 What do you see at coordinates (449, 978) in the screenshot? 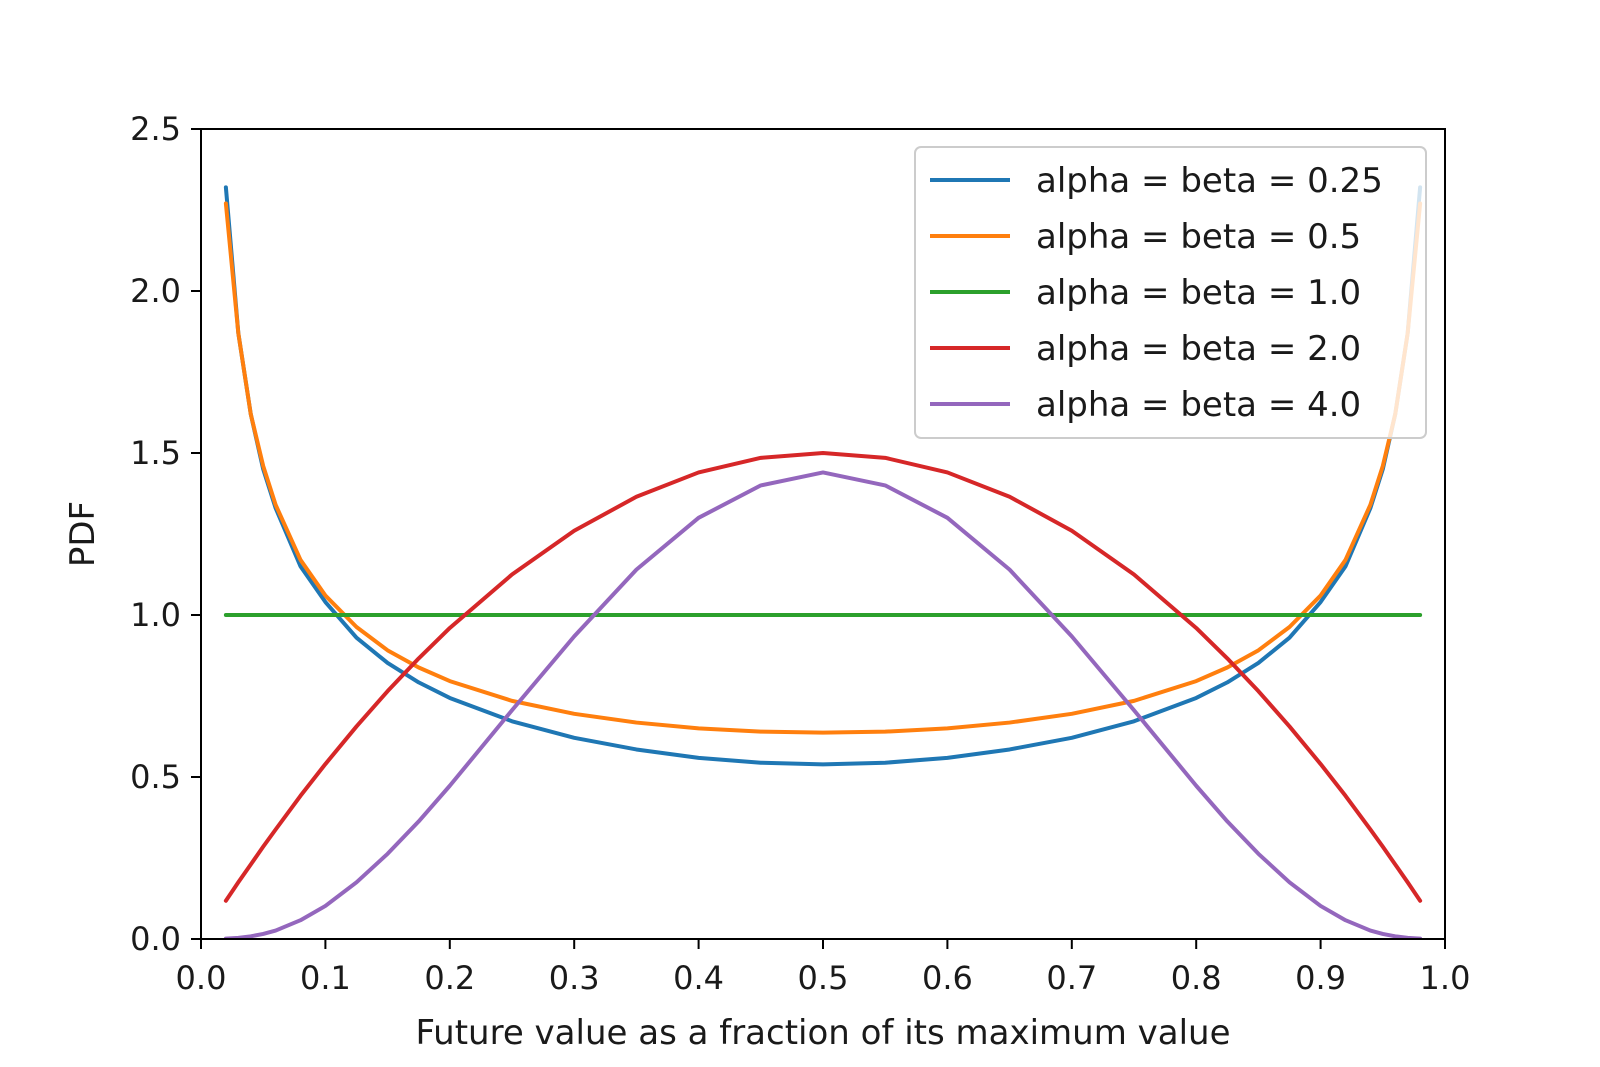
I see `x-tick-label: 0.2` at bounding box center [449, 978].